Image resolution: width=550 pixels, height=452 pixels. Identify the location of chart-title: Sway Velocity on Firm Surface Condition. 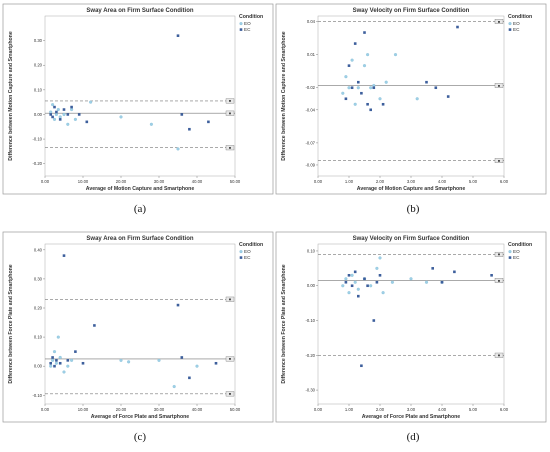
(411, 239).